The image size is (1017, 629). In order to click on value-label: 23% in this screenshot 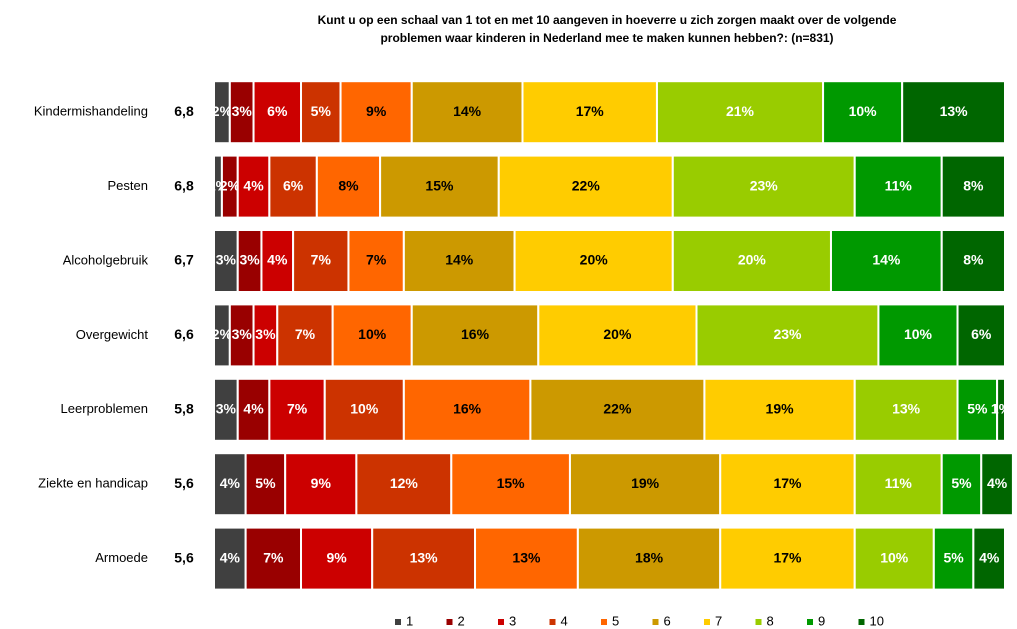, I will do `click(764, 185)`.